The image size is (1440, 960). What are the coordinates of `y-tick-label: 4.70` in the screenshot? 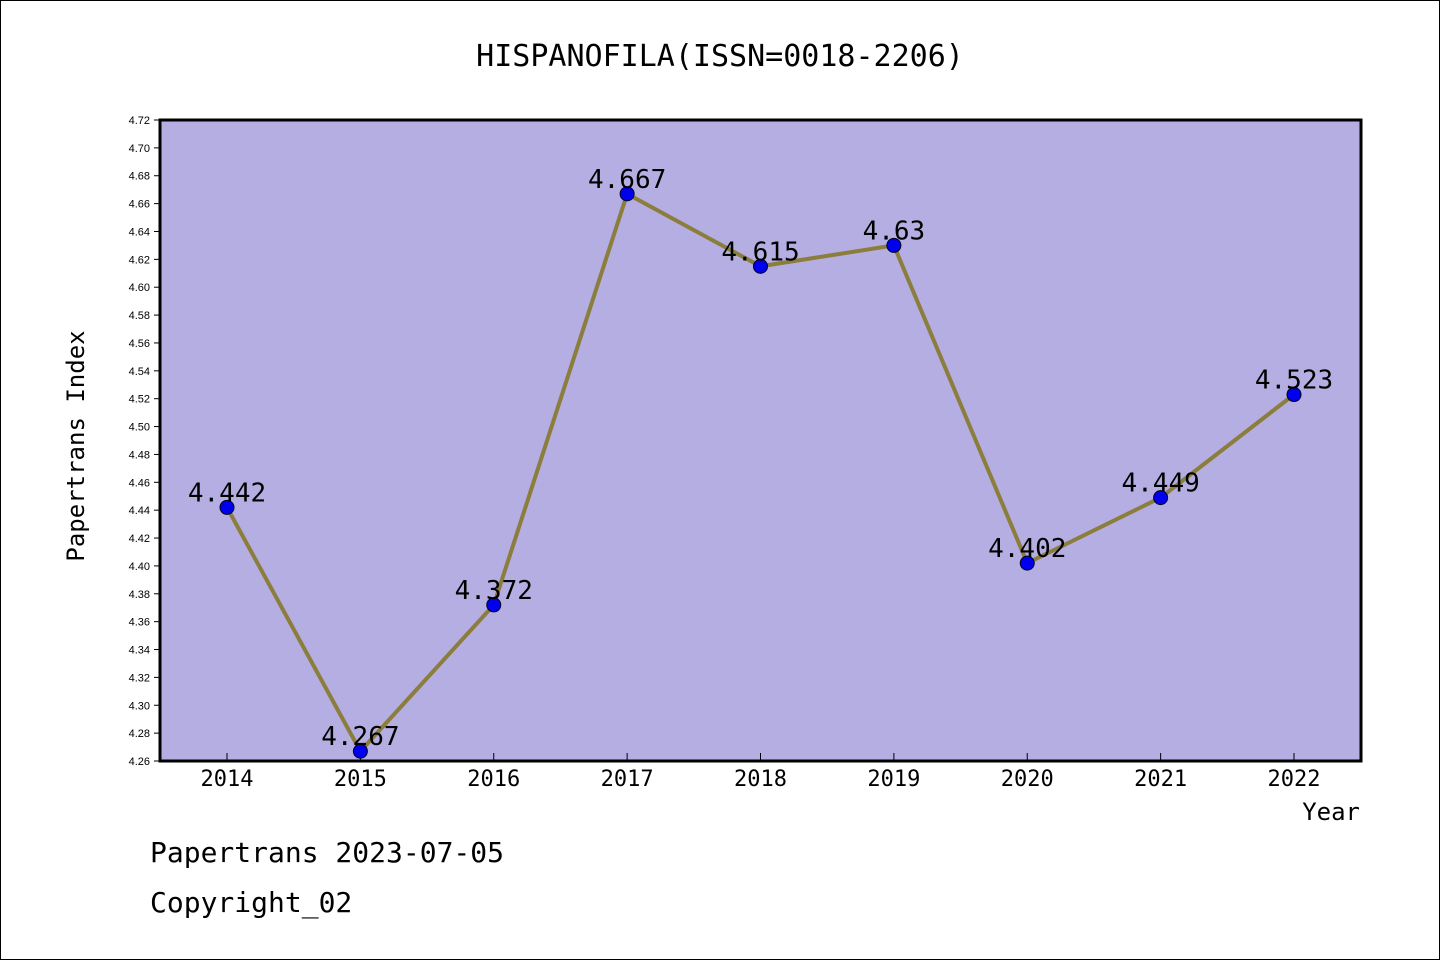 It's located at (139, 149).